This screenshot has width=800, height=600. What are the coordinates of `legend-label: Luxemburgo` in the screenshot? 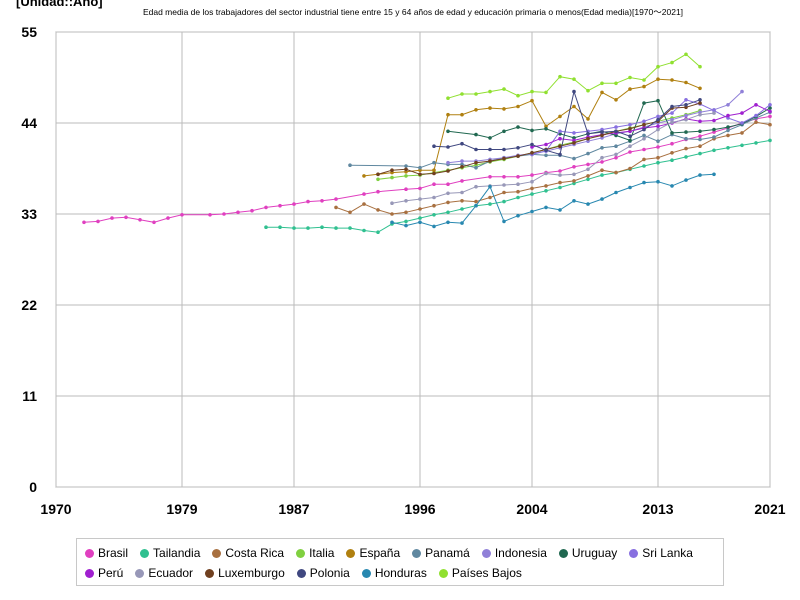 It's located at (251, 573).